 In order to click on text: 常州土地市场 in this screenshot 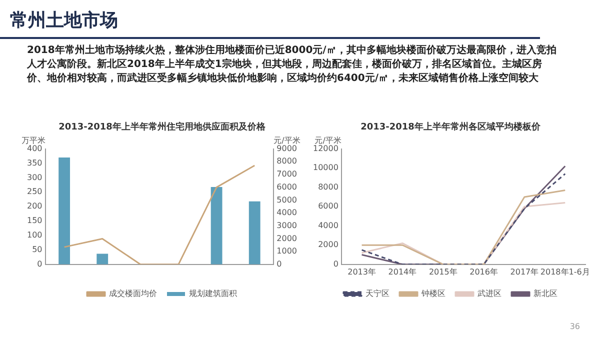, I will do `click(64, 20)`.